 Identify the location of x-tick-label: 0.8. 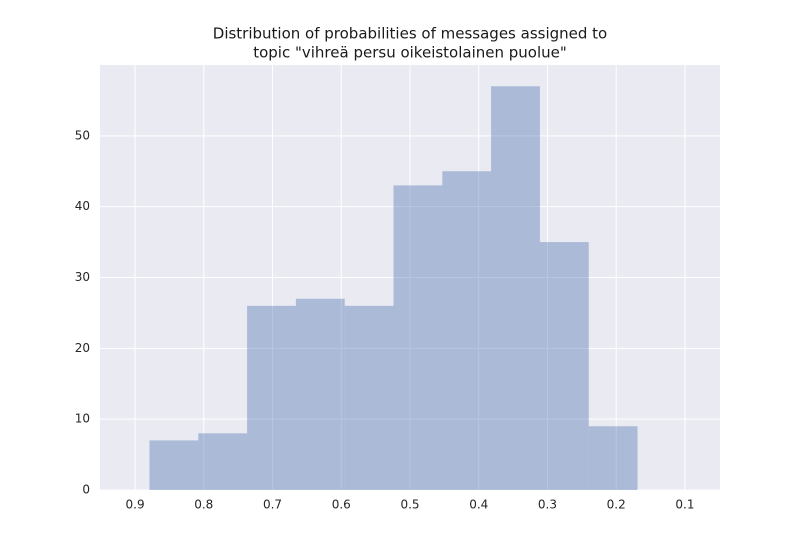
(203, 505).